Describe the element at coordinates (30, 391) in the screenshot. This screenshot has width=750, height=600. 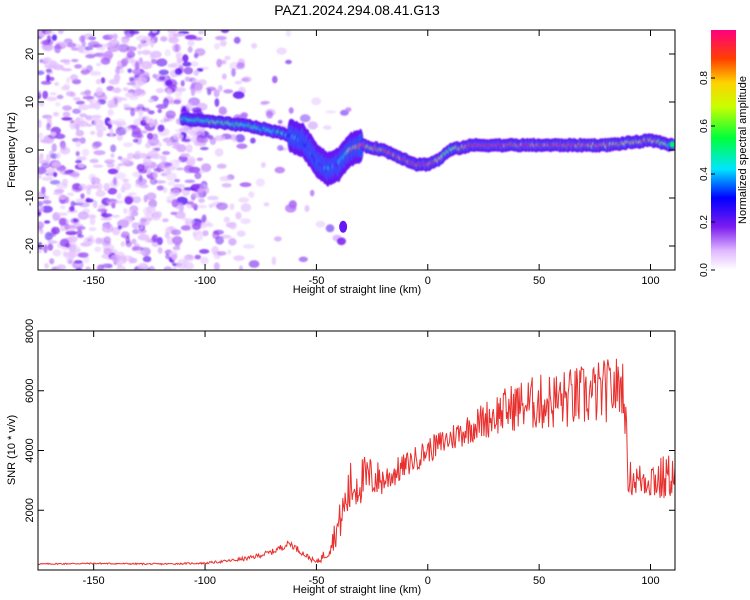
I see `y-tick-label: 6000` at that location.